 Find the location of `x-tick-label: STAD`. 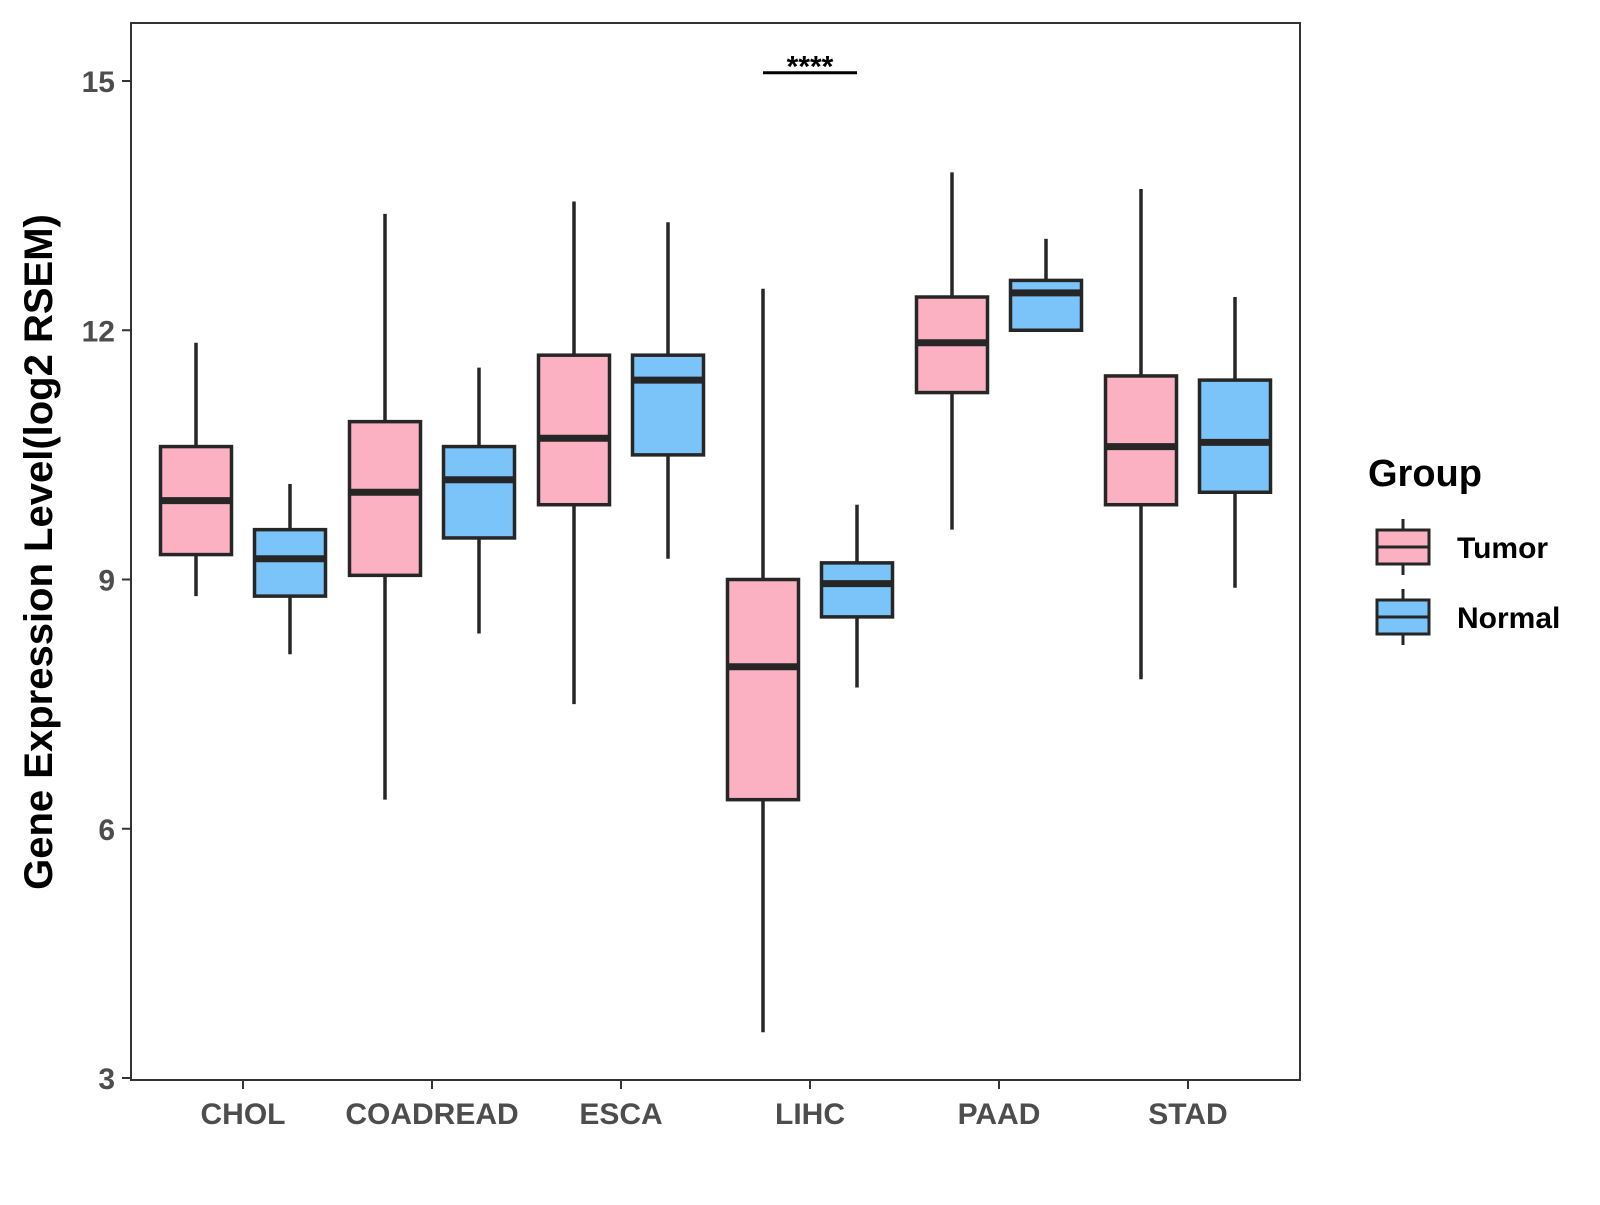

x-tick-label: STAD is located at coordinates (1187, 1114).